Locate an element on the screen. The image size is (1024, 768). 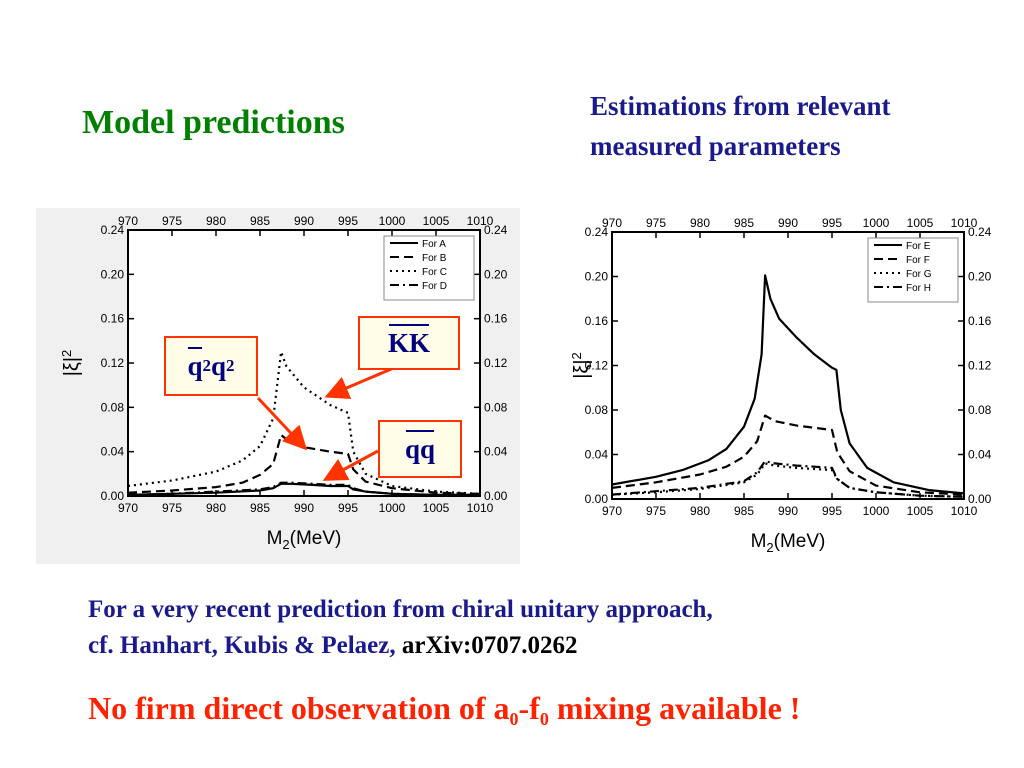
x-tick-label: 1000 is located at coordinates (876, 511).